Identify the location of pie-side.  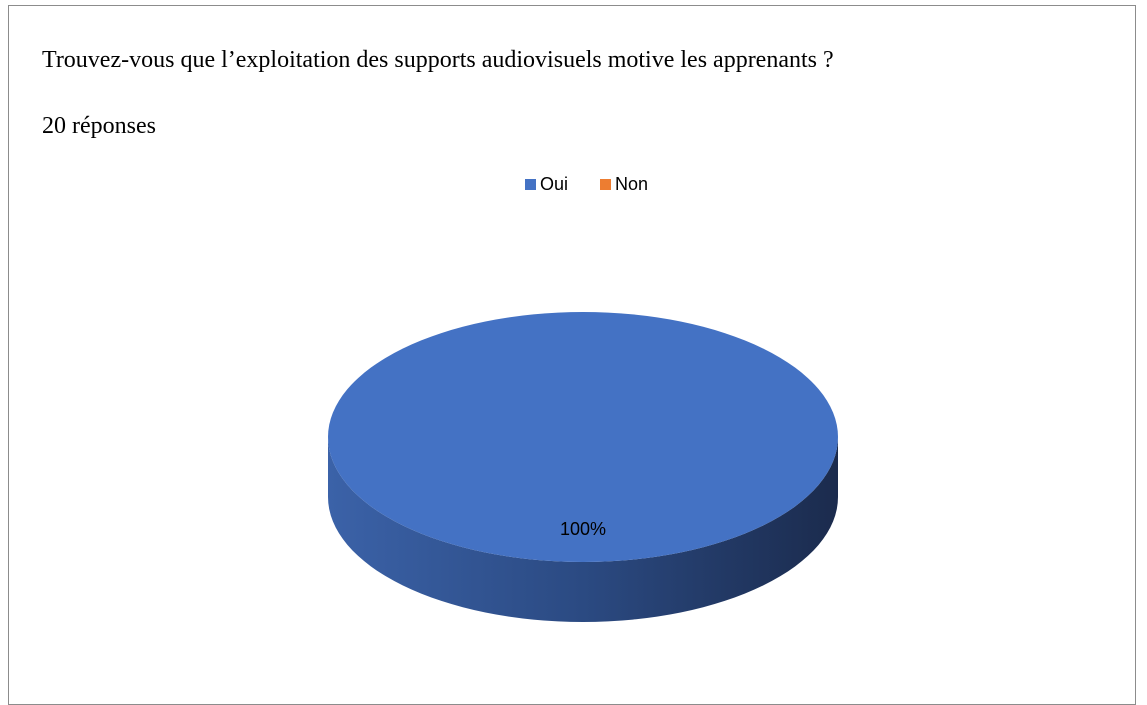
(583, 529).